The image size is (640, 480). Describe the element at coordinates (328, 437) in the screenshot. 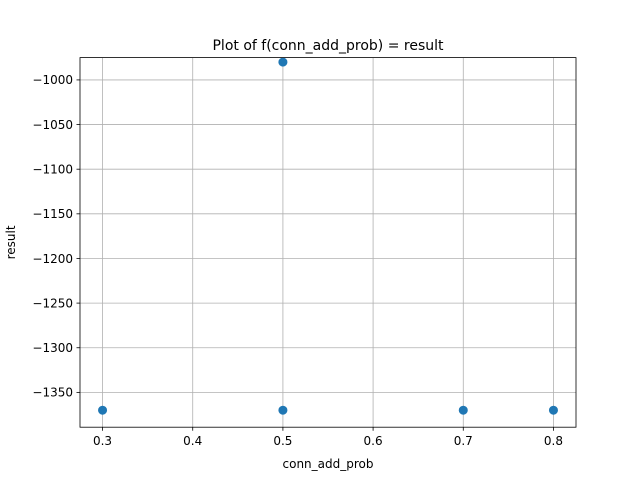

I see `x-axis-ticks: 0.3 0.4 0.5 0.6 0.7 0.8` at that location.